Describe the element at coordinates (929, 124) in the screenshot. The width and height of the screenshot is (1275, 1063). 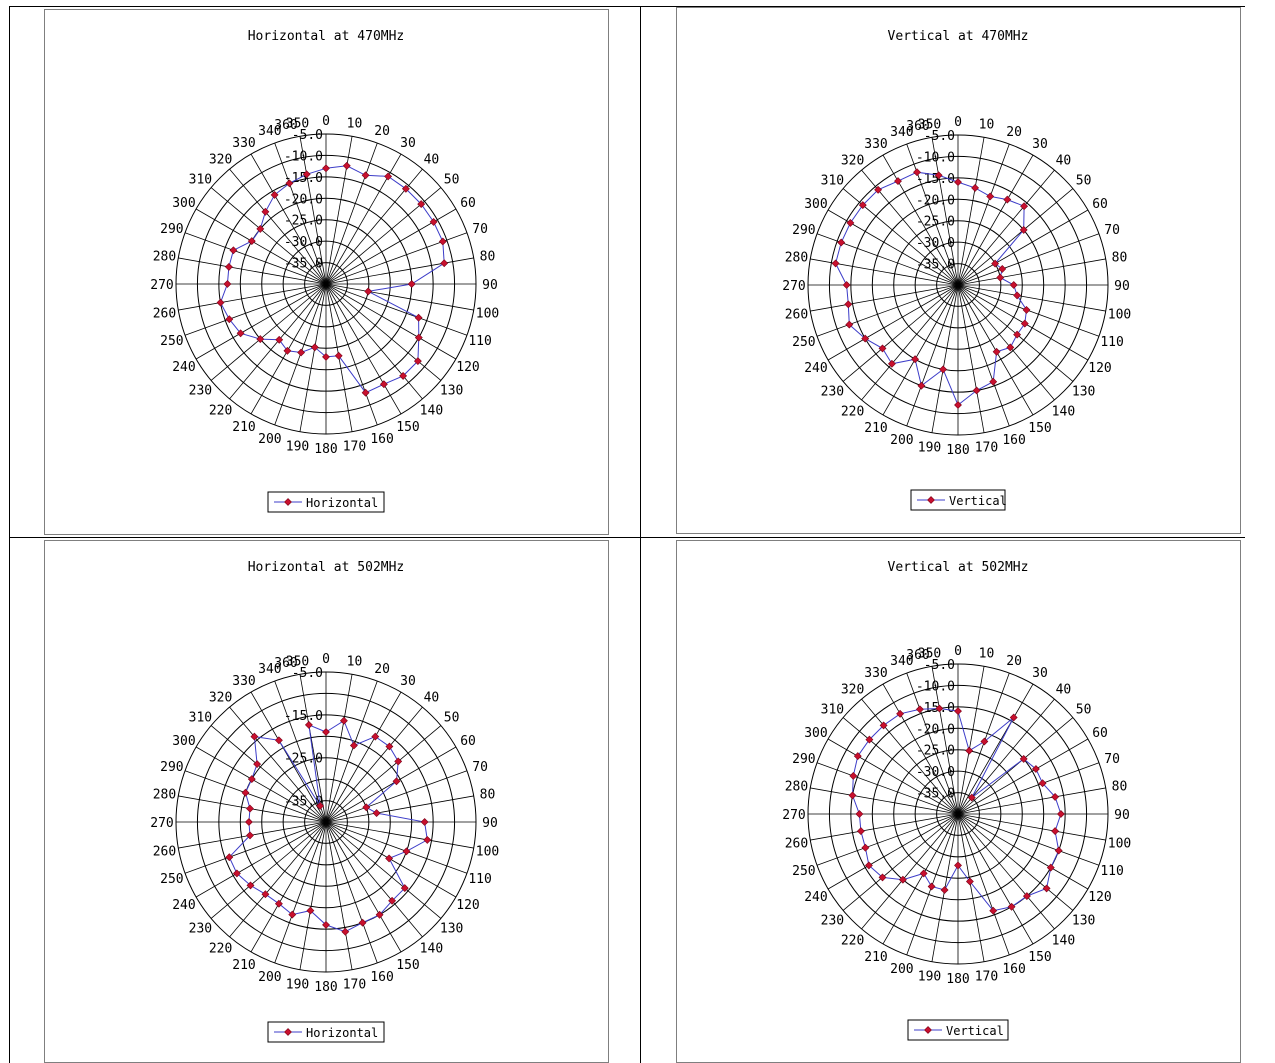
I see `angle-tick-label: 350` at that location.